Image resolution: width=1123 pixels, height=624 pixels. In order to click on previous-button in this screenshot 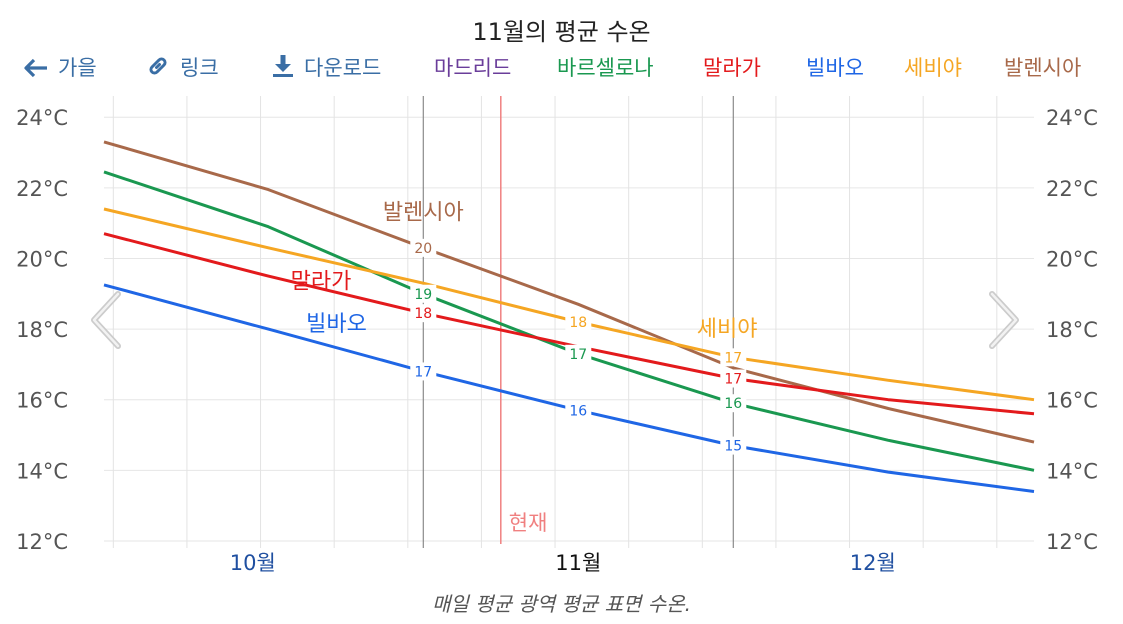, I will do `click(106, 320)`.